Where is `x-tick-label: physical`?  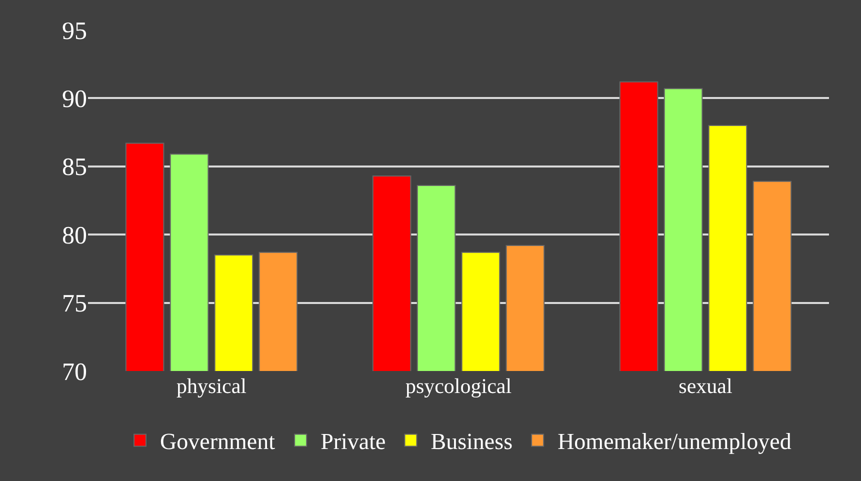 x-tick-label: physical is located at coordinates (211, 386).